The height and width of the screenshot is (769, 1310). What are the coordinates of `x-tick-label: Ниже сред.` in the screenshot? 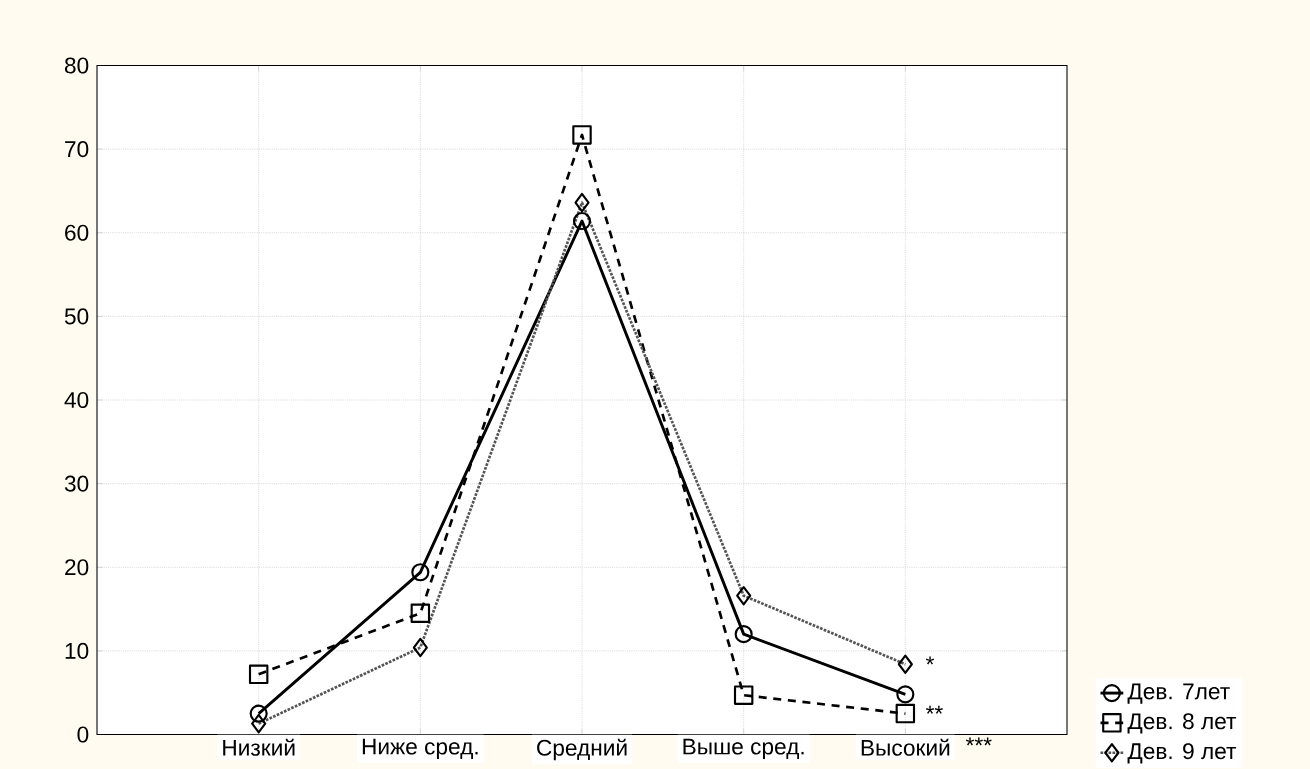 It's located at (420, 749).